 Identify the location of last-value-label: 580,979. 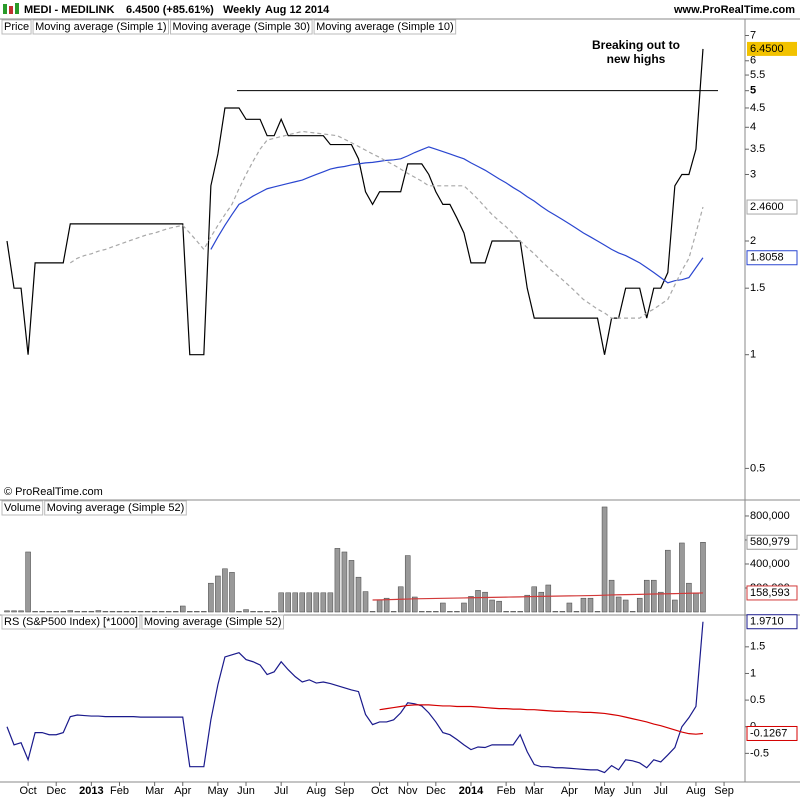
(770, 542).